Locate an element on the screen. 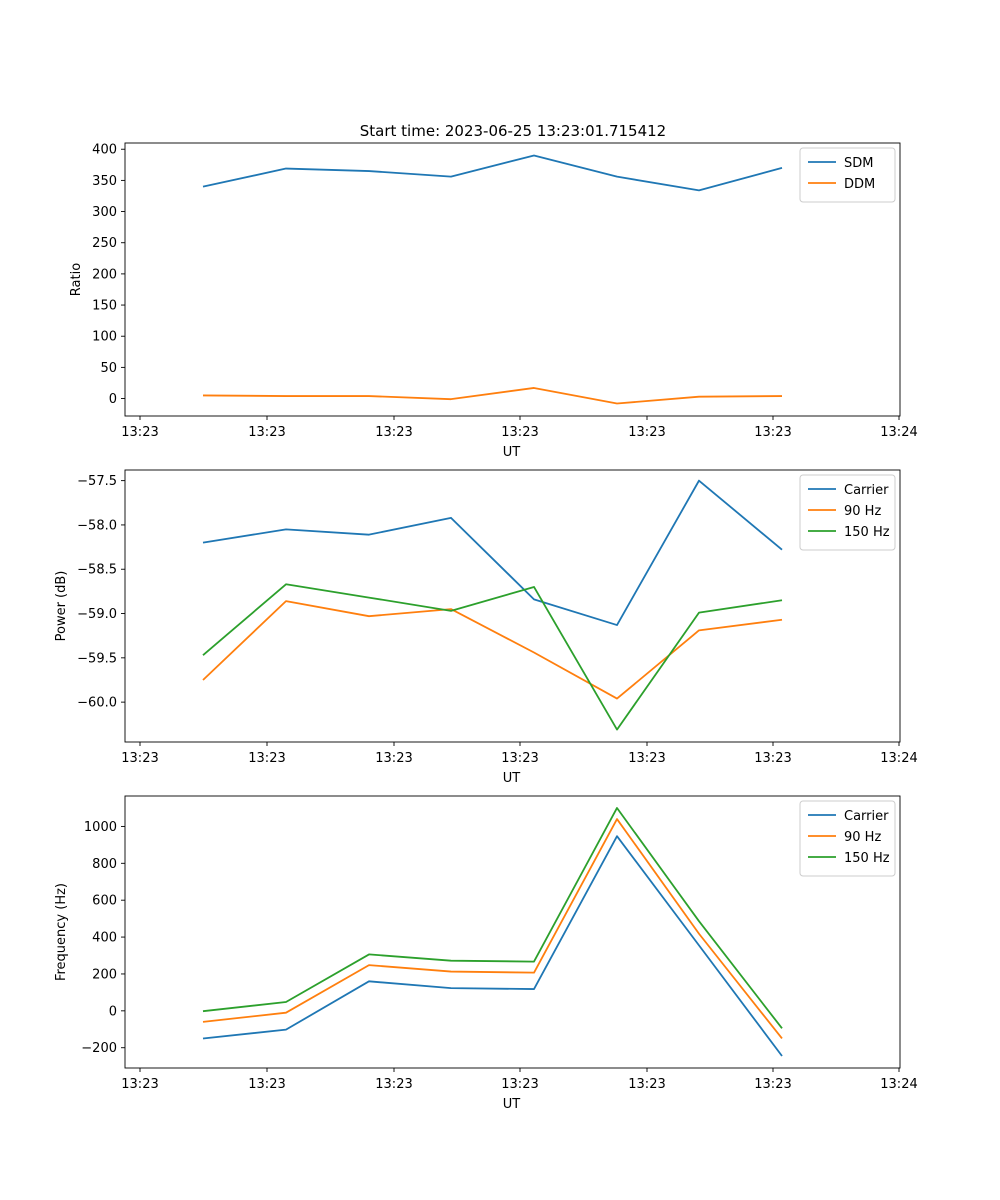 This screenshot has width=1000, height=1200. y-tick-label: 1000 is located at coordinates (100, 827).